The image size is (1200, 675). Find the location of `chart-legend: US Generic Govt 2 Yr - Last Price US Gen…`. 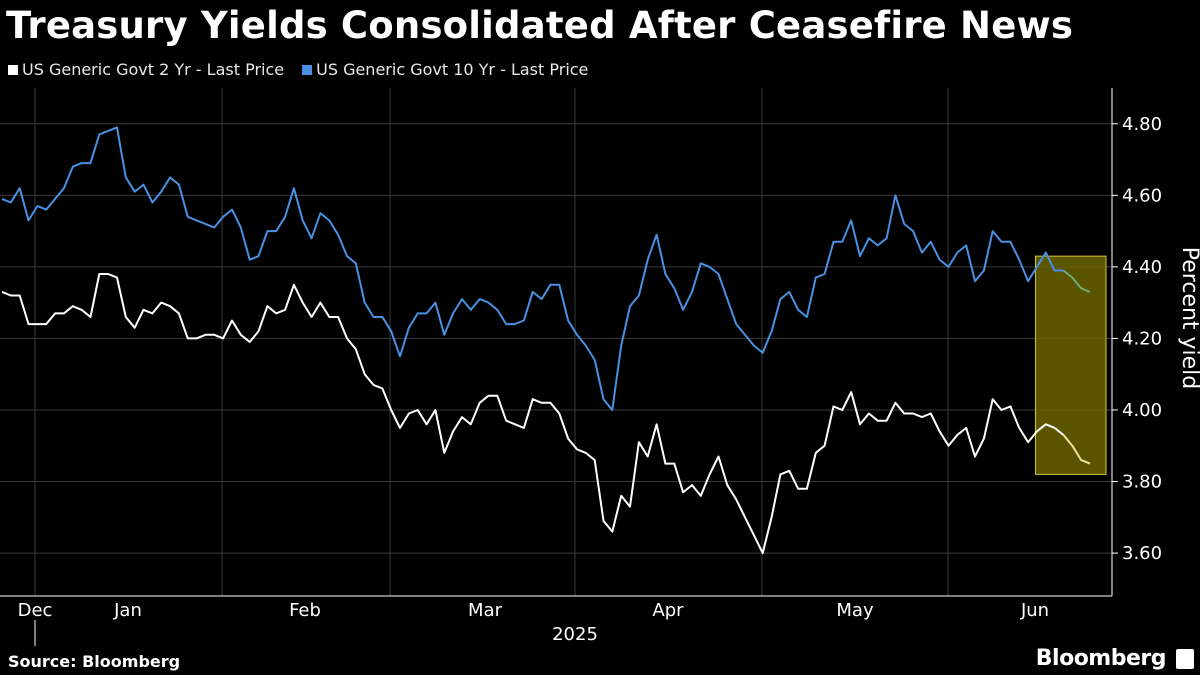

chart-legend: US Generic Govt 2 Yr - Last Price US Gen… is located at coordinates (298, 69).